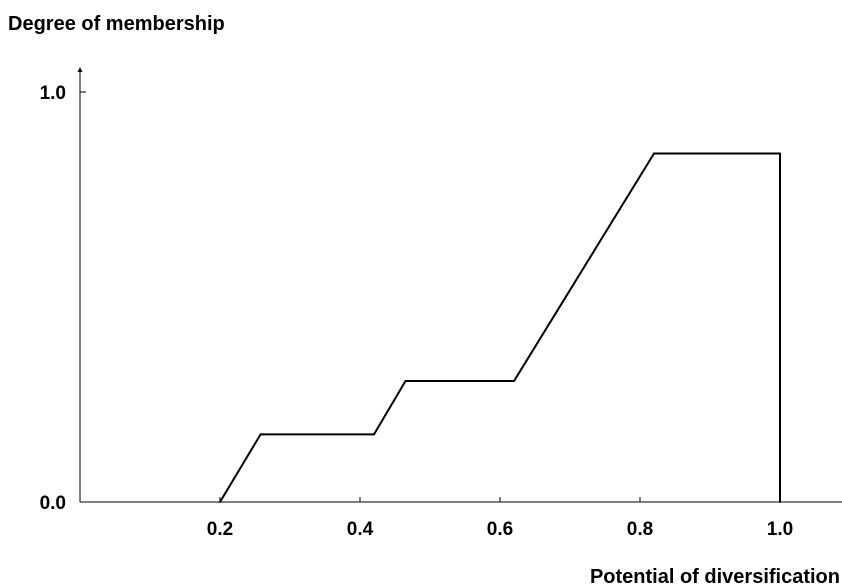 The width and height of the screenshot is (842, 585). What do you see at coordinates (780, 529) in the screenshot?
I see `x-tick-label: 1.0` at bounding box center [780, 529].